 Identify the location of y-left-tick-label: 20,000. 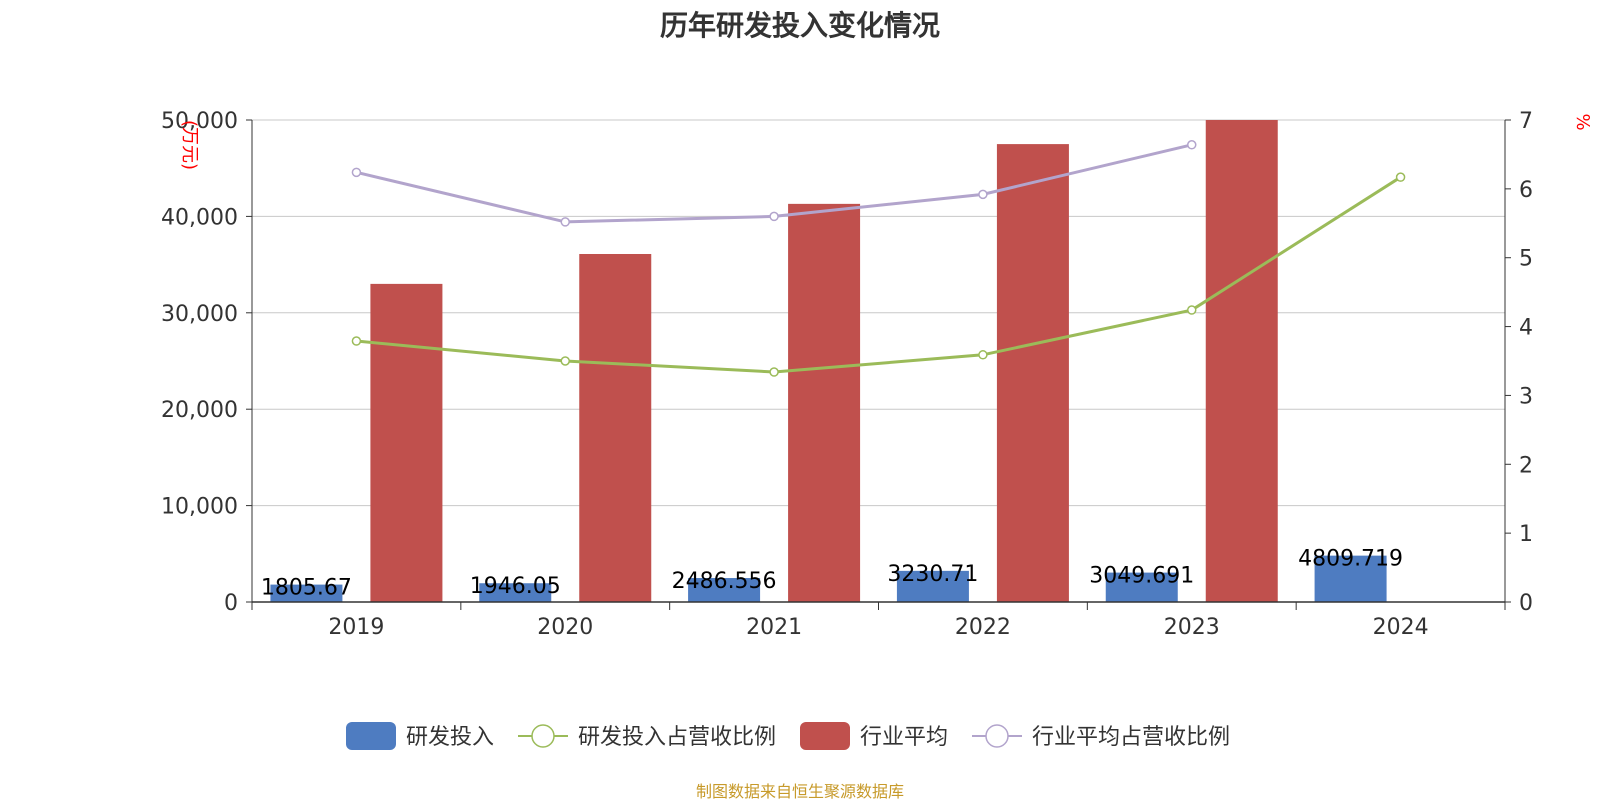
(199, 410).